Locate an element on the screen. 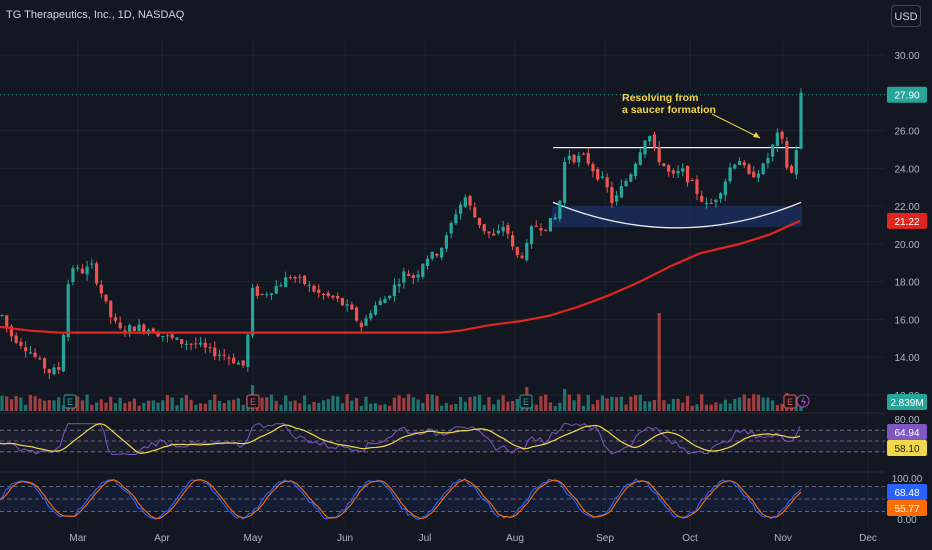 Image resolution: width=932 pixels, height=550 pixels. volume-value-label-bg is located at coordinates (907, 402).